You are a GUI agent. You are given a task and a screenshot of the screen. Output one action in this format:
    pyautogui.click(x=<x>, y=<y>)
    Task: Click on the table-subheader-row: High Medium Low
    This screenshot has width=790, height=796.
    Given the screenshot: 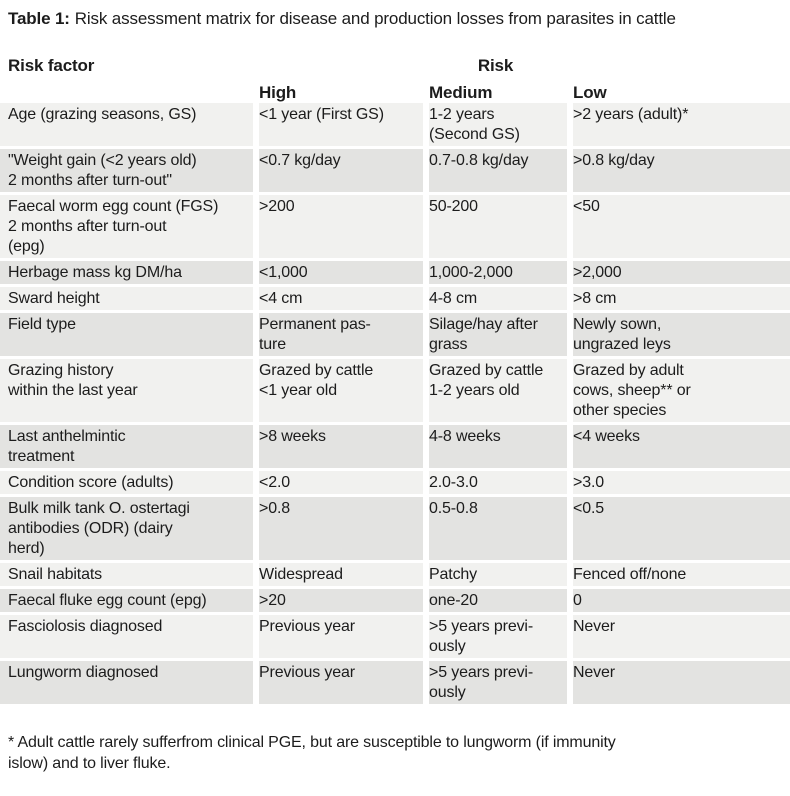 What is the action you would take?
    pyautogui.click(x=395, y=91)
    